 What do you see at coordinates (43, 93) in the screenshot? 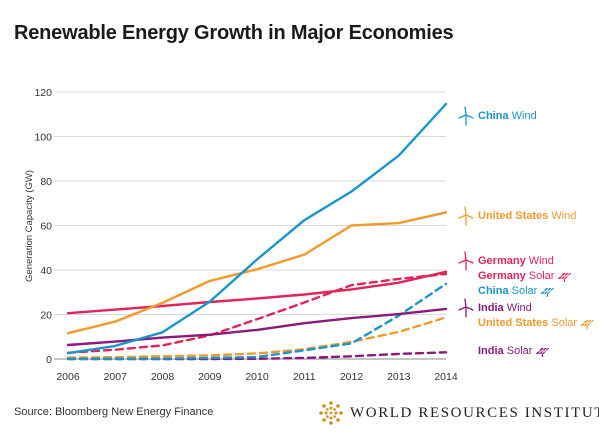
I see `y-tick-label: 120` at bounding box center [43, 93].